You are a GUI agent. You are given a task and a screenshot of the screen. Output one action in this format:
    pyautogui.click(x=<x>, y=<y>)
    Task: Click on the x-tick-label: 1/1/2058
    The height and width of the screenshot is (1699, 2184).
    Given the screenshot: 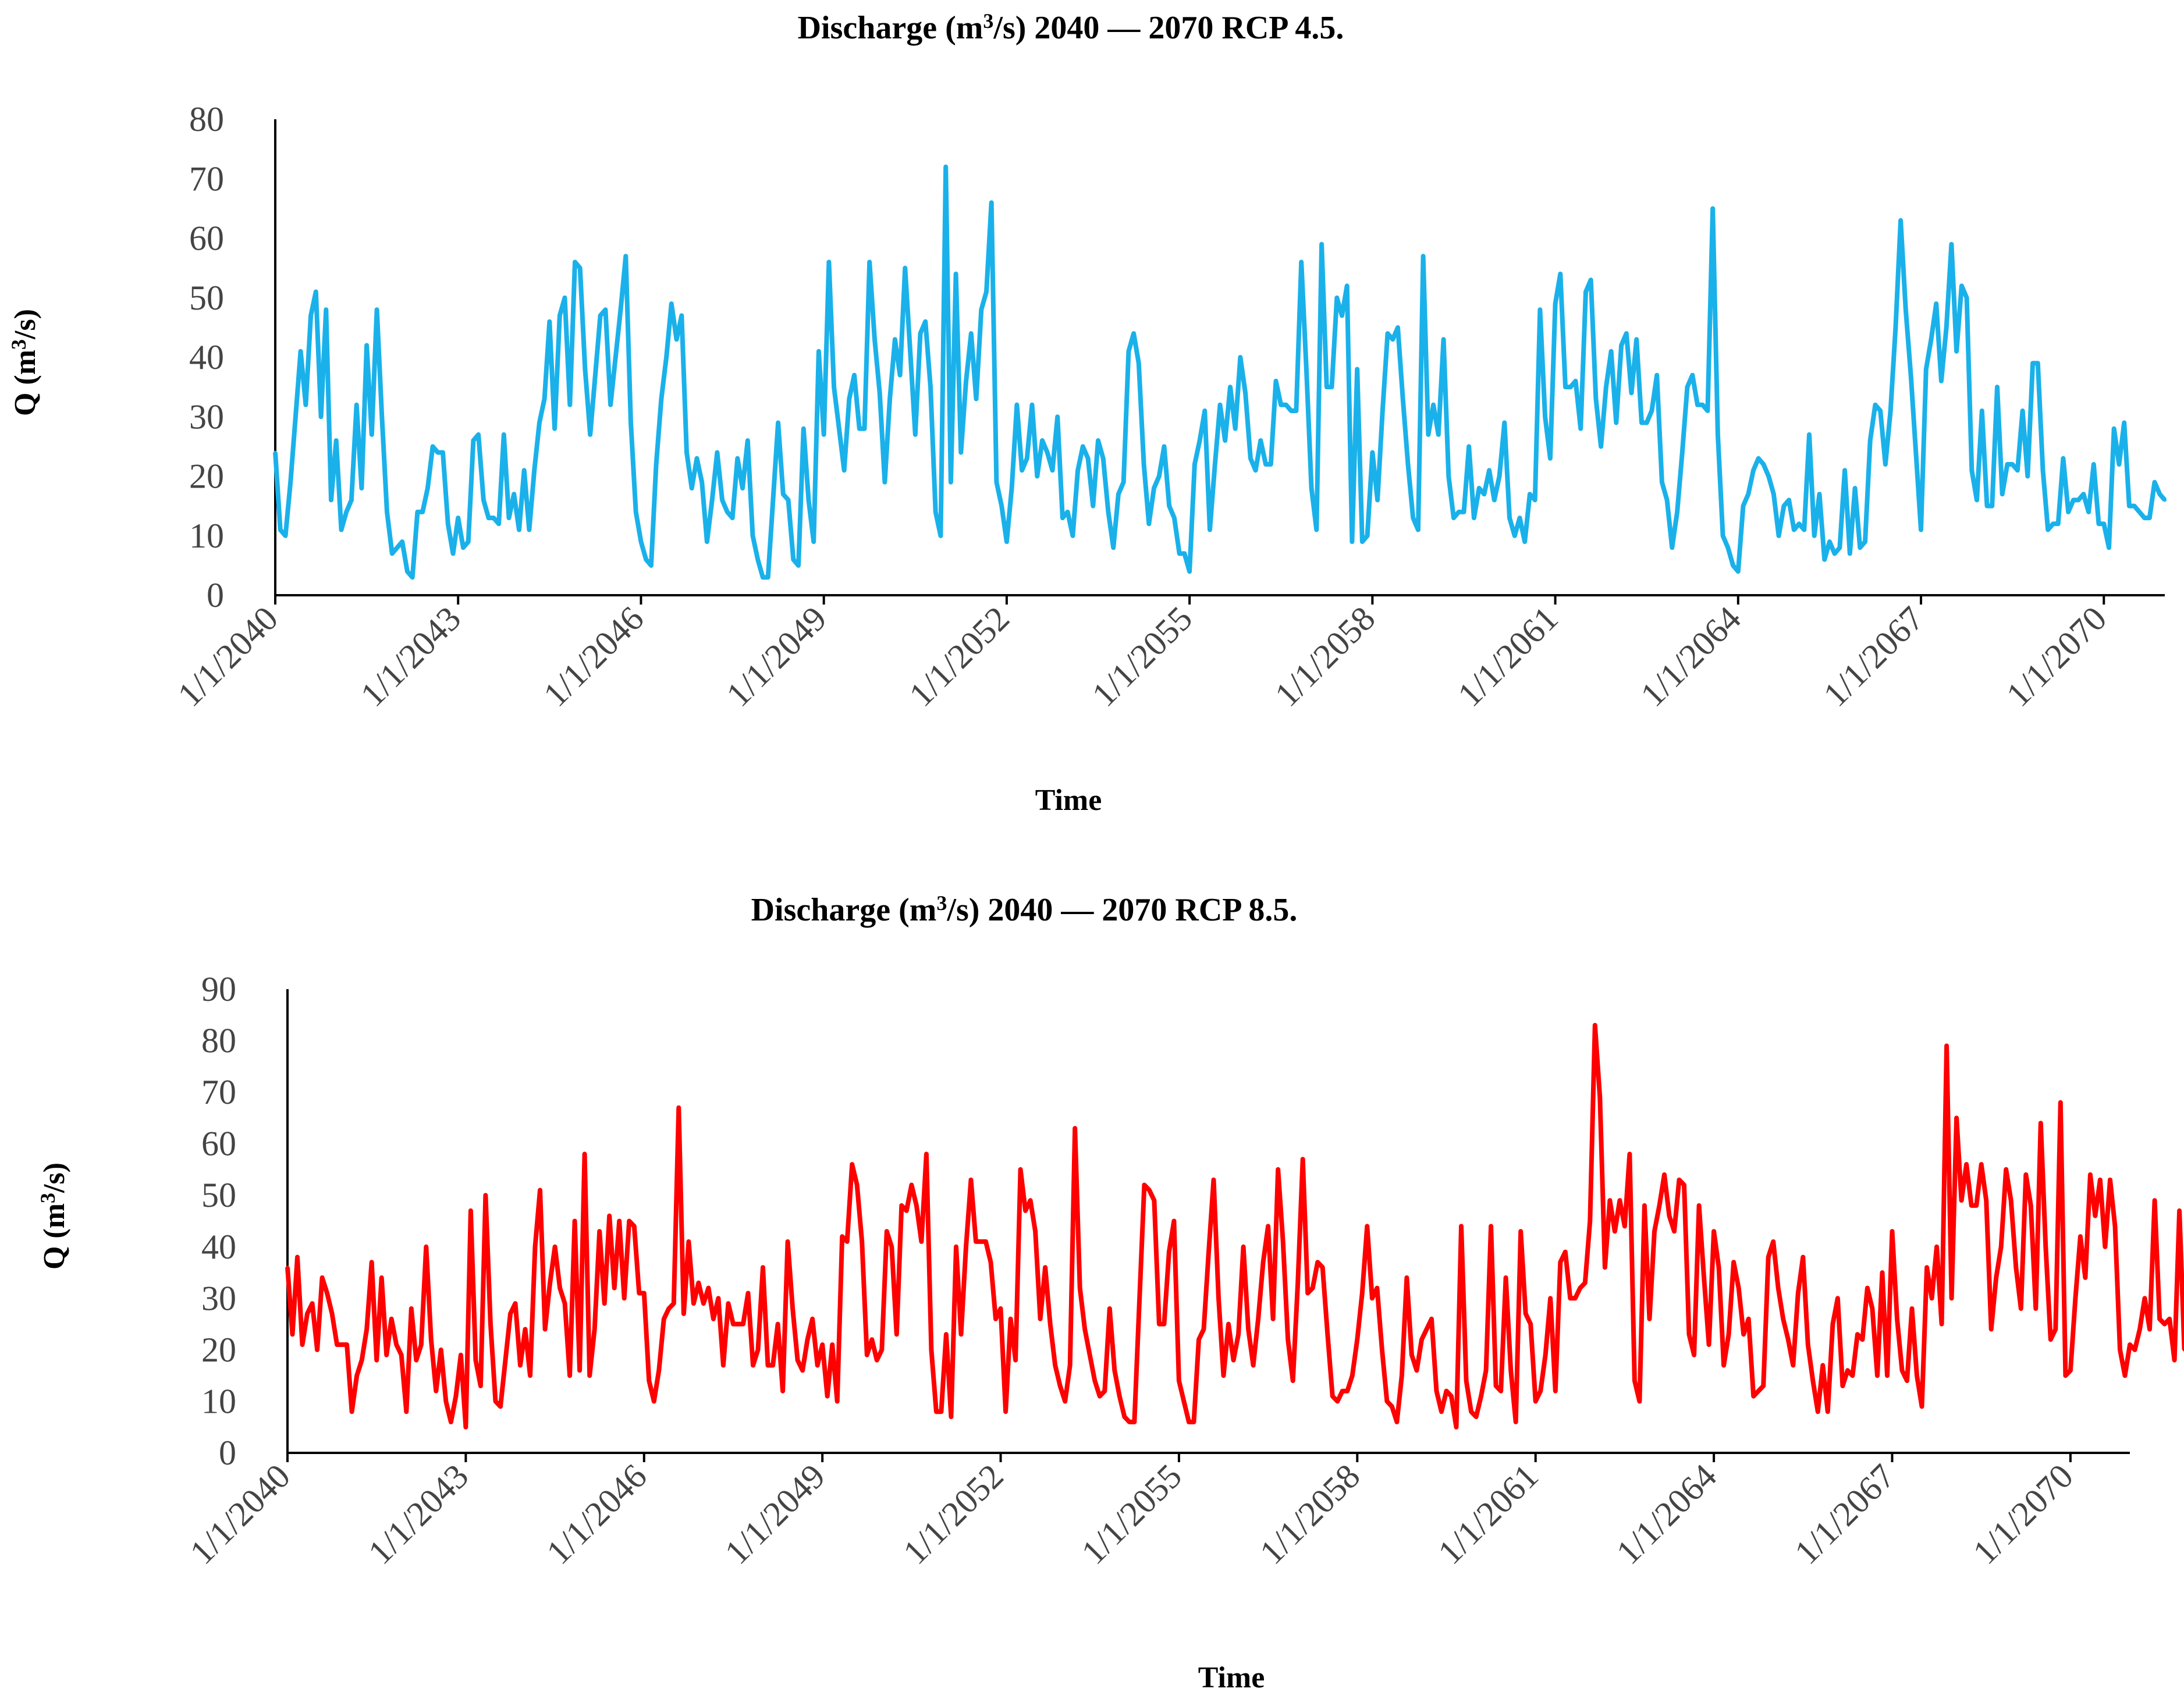 What is the action you would take?
    pyautogui.click(x=1325, y=657)
    